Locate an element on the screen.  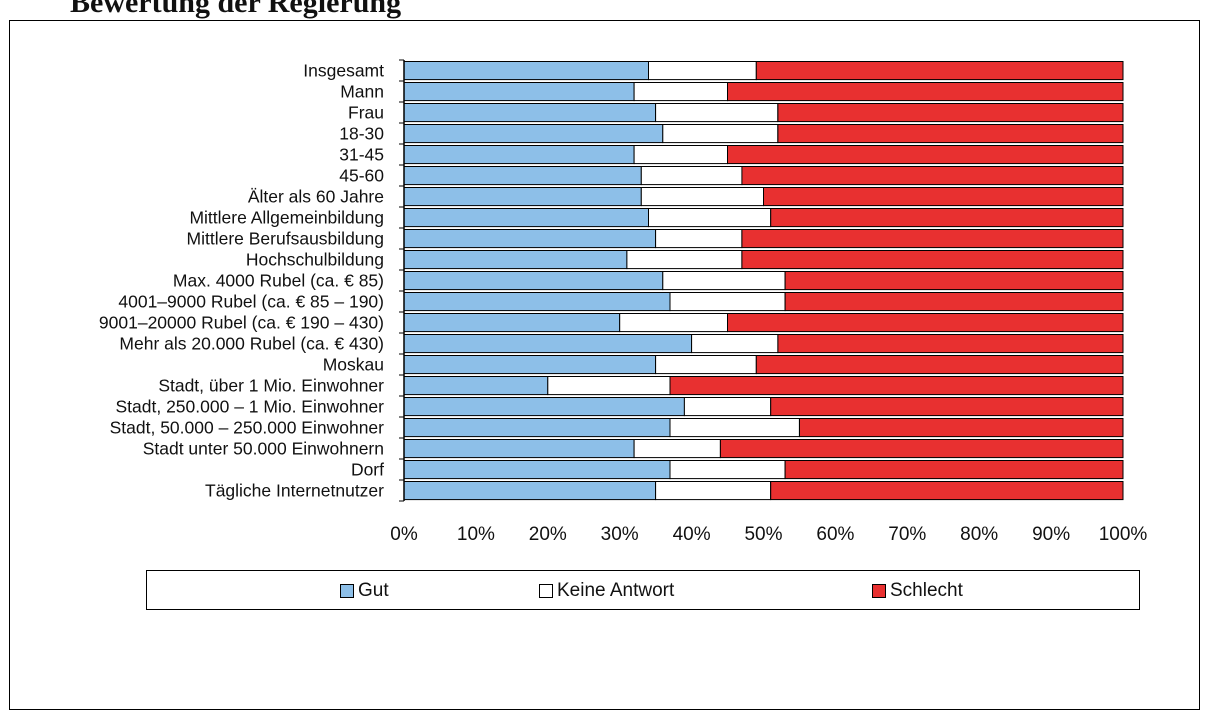
page-title: Bewertung der Regierung is located at coordinates (236, 9).